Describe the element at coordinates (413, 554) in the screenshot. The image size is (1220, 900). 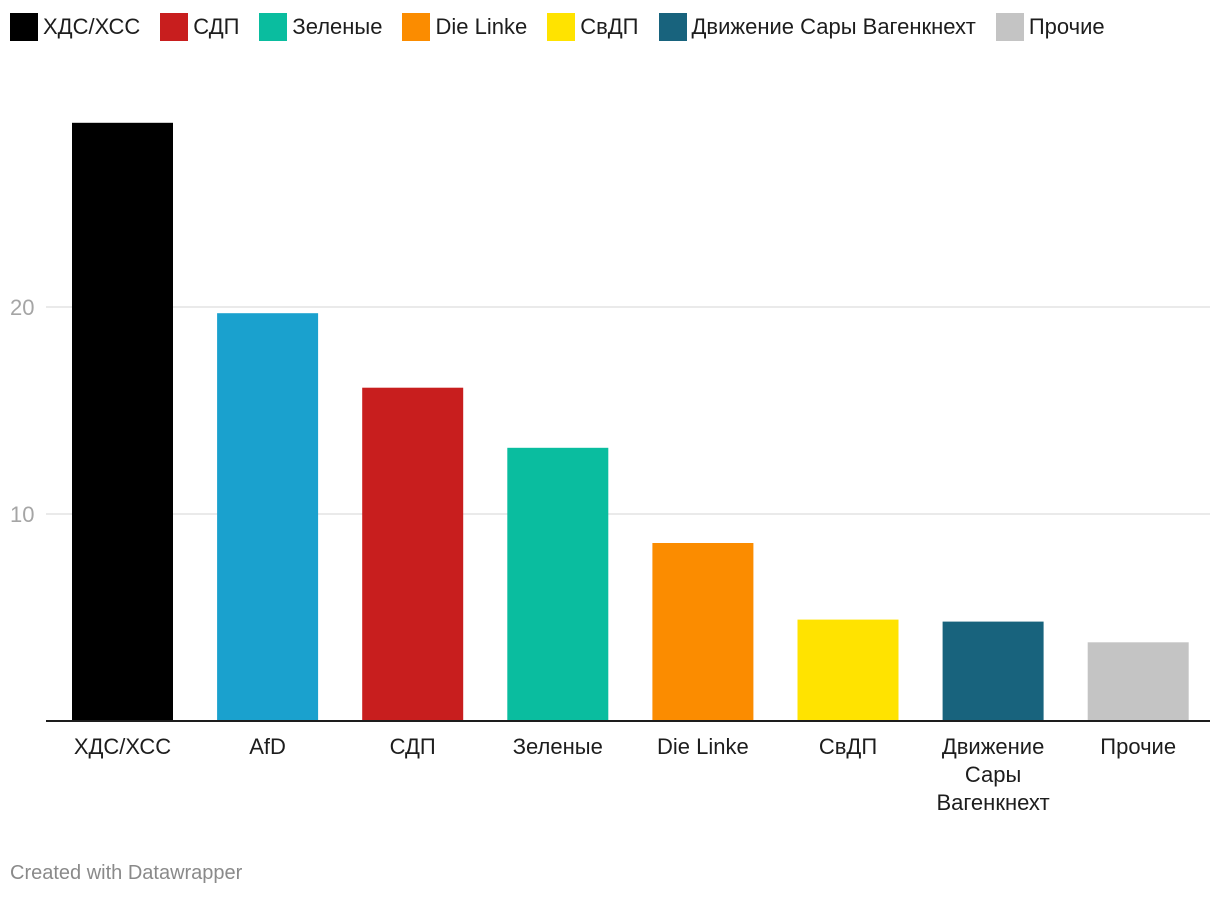
I see `bar-сдп` at that location.